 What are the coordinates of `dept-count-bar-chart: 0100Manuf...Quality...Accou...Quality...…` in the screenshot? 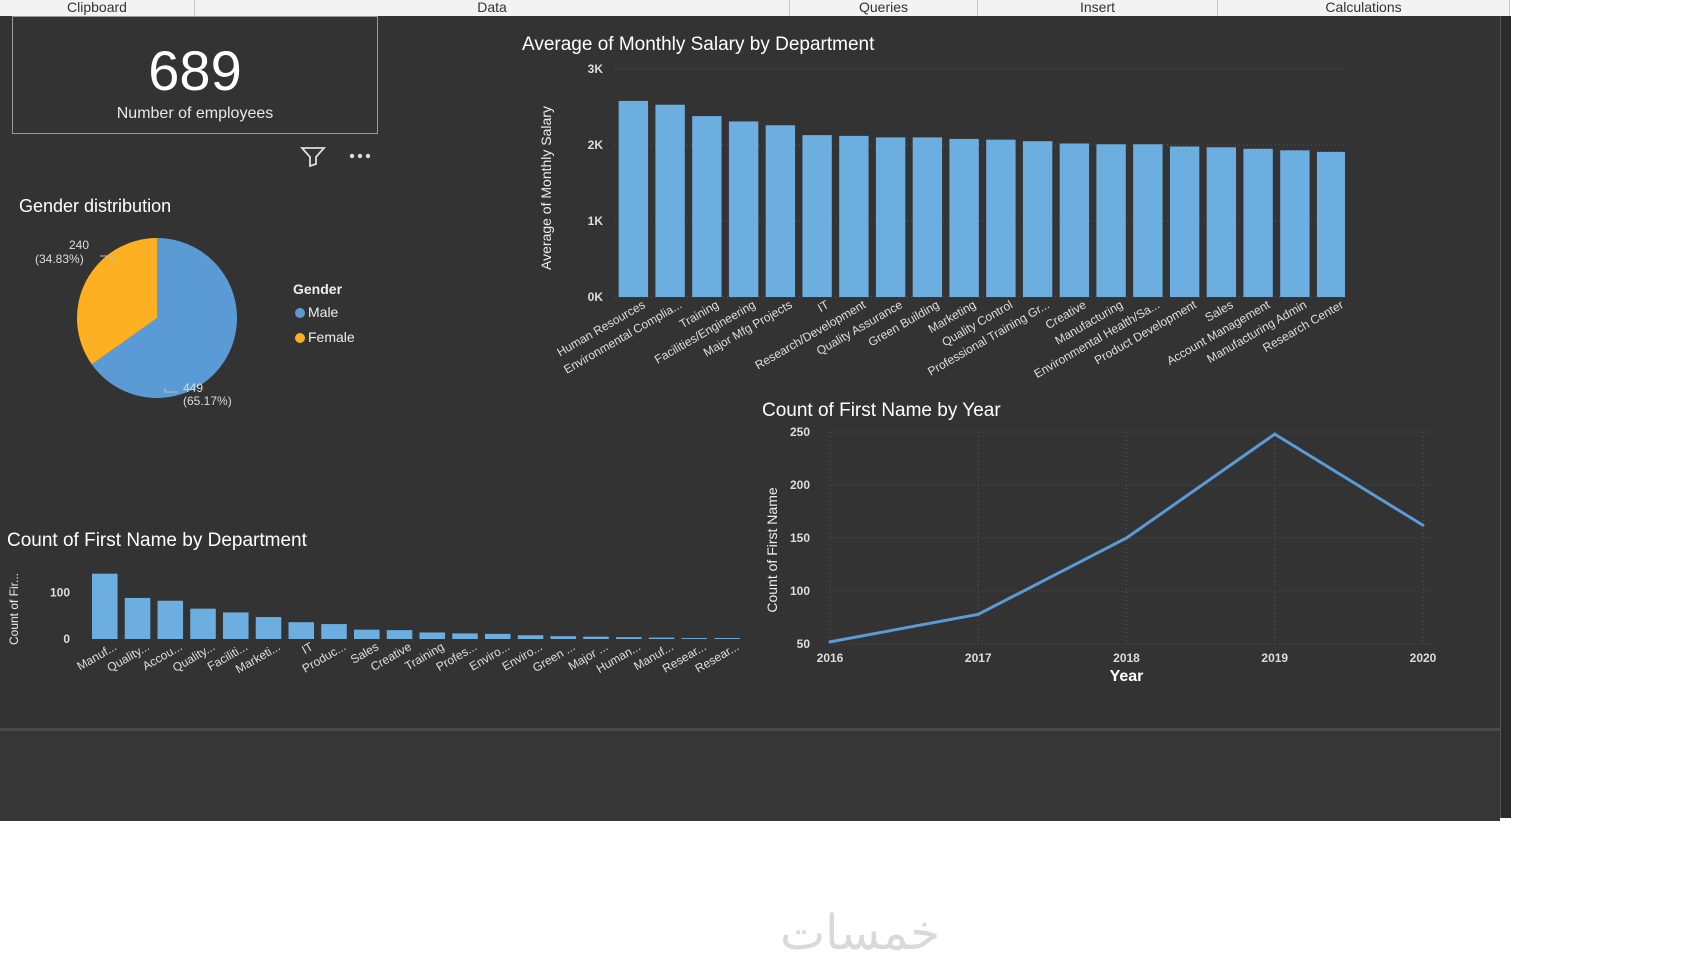 It's located at (375, 623).